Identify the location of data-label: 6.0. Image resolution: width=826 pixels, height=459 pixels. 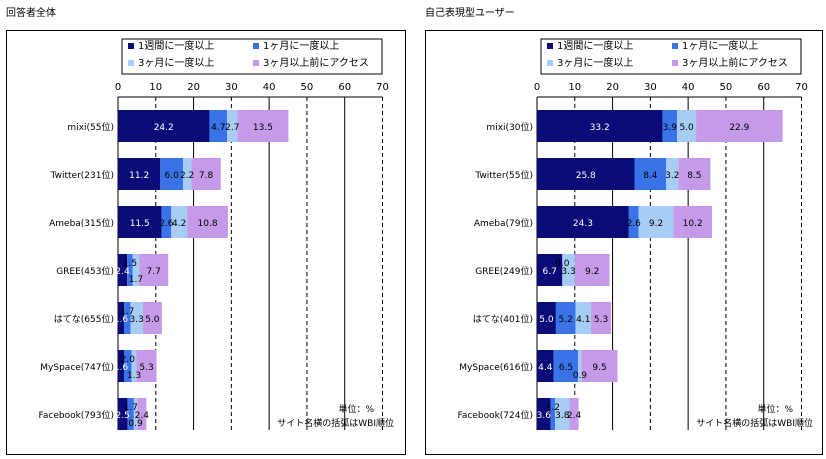
(171, 176).